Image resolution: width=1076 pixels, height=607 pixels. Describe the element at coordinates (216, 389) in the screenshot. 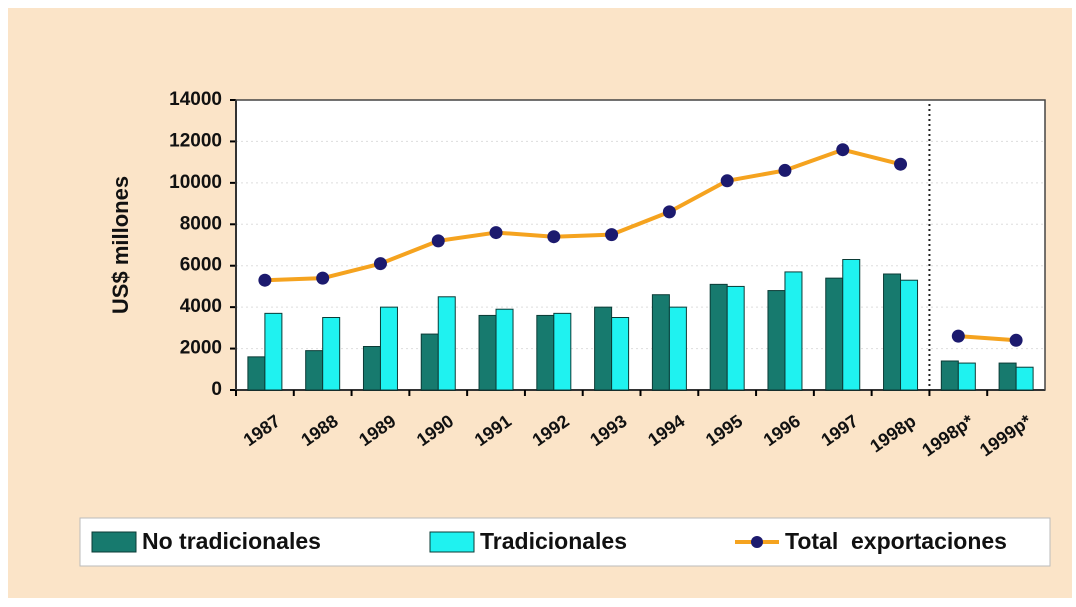

I see `y-tick-label: 0` at that location.